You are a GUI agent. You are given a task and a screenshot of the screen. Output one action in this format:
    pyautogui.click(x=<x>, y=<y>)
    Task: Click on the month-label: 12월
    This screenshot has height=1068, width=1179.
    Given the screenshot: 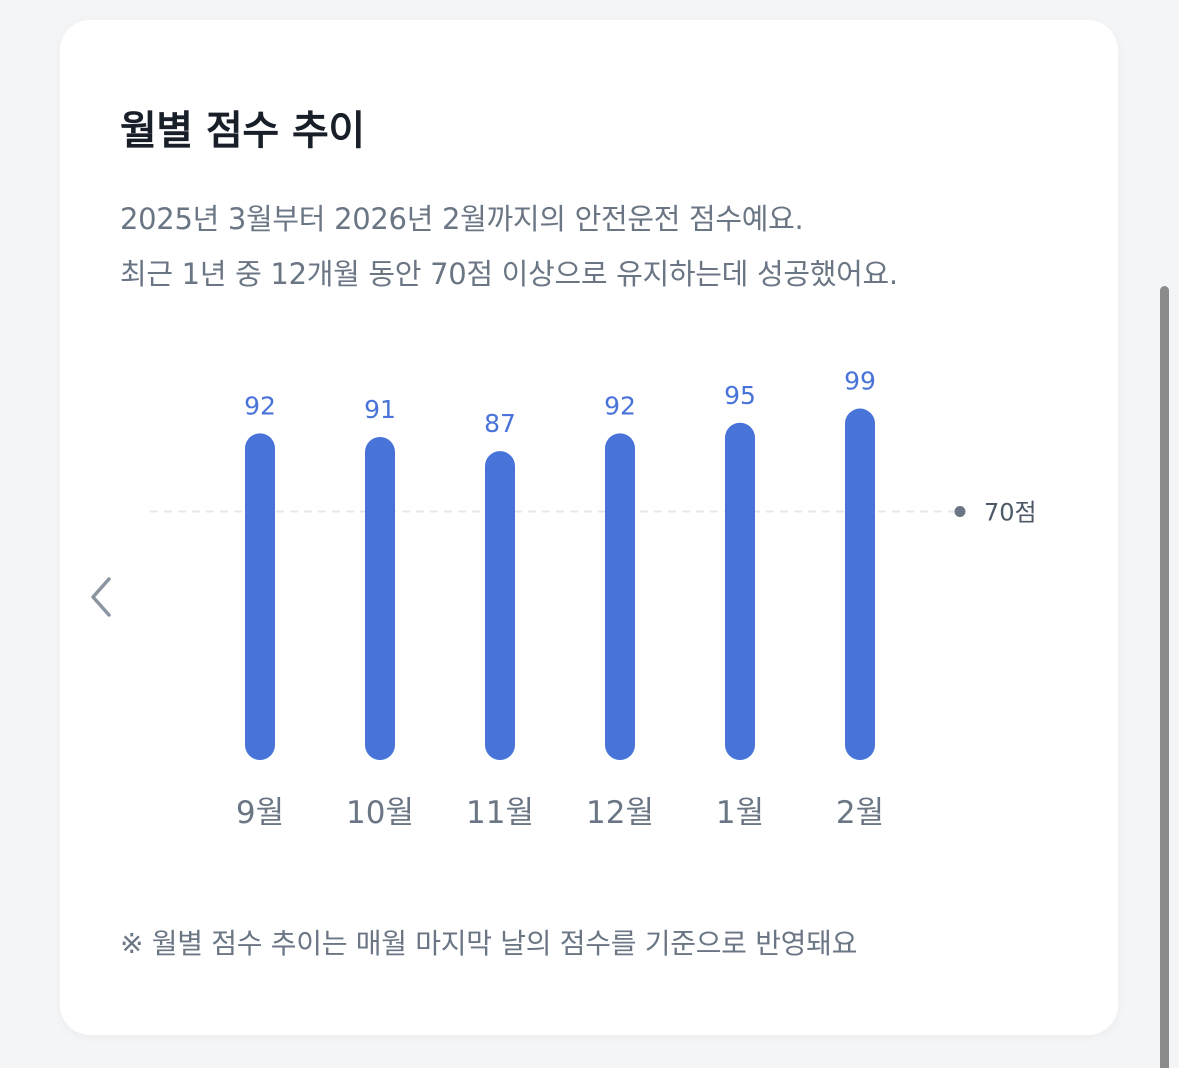 What is the action you would take?
    pyautogui.click(x=620, y=813)
    